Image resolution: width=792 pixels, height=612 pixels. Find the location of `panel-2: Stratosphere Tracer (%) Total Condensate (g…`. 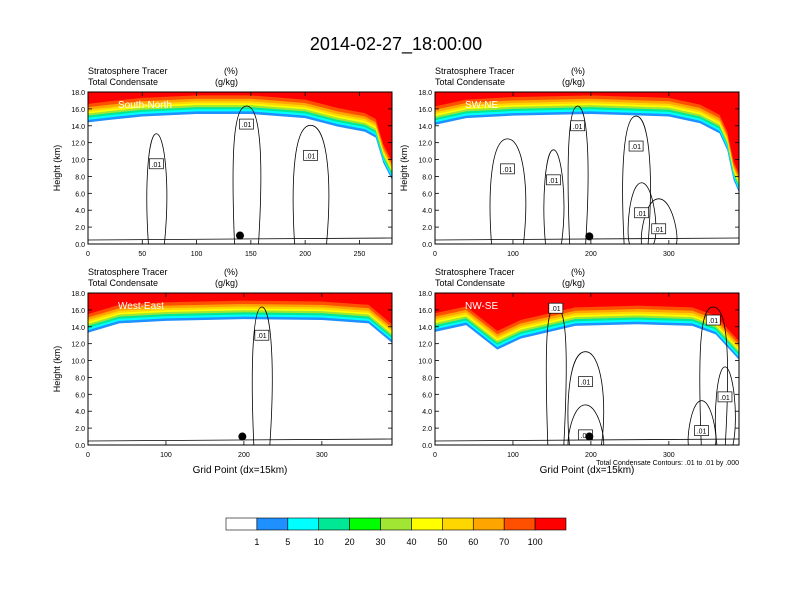

panel-2: Stratosphere Tracer (%) Total Condensate (g… is located at coordinates (569, 162).